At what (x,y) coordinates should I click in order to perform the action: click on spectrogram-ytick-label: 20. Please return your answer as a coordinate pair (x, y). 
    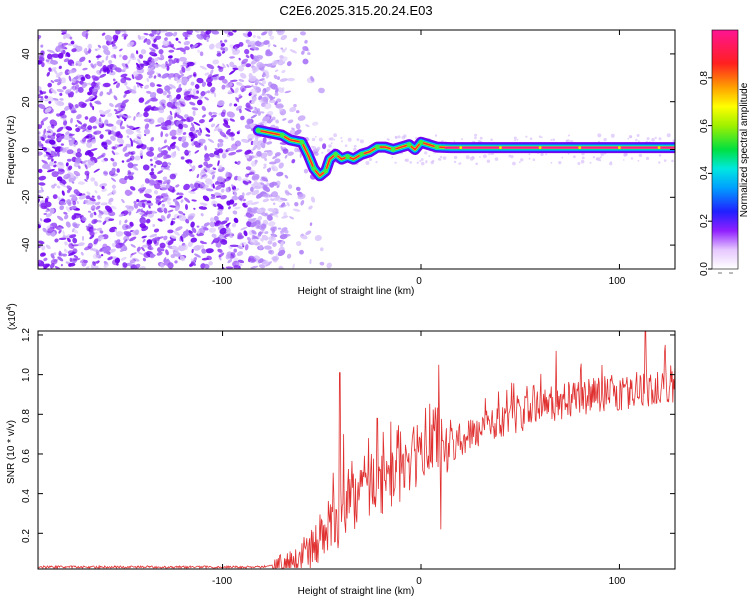
    Looking at the image, I should click on (26, 102).